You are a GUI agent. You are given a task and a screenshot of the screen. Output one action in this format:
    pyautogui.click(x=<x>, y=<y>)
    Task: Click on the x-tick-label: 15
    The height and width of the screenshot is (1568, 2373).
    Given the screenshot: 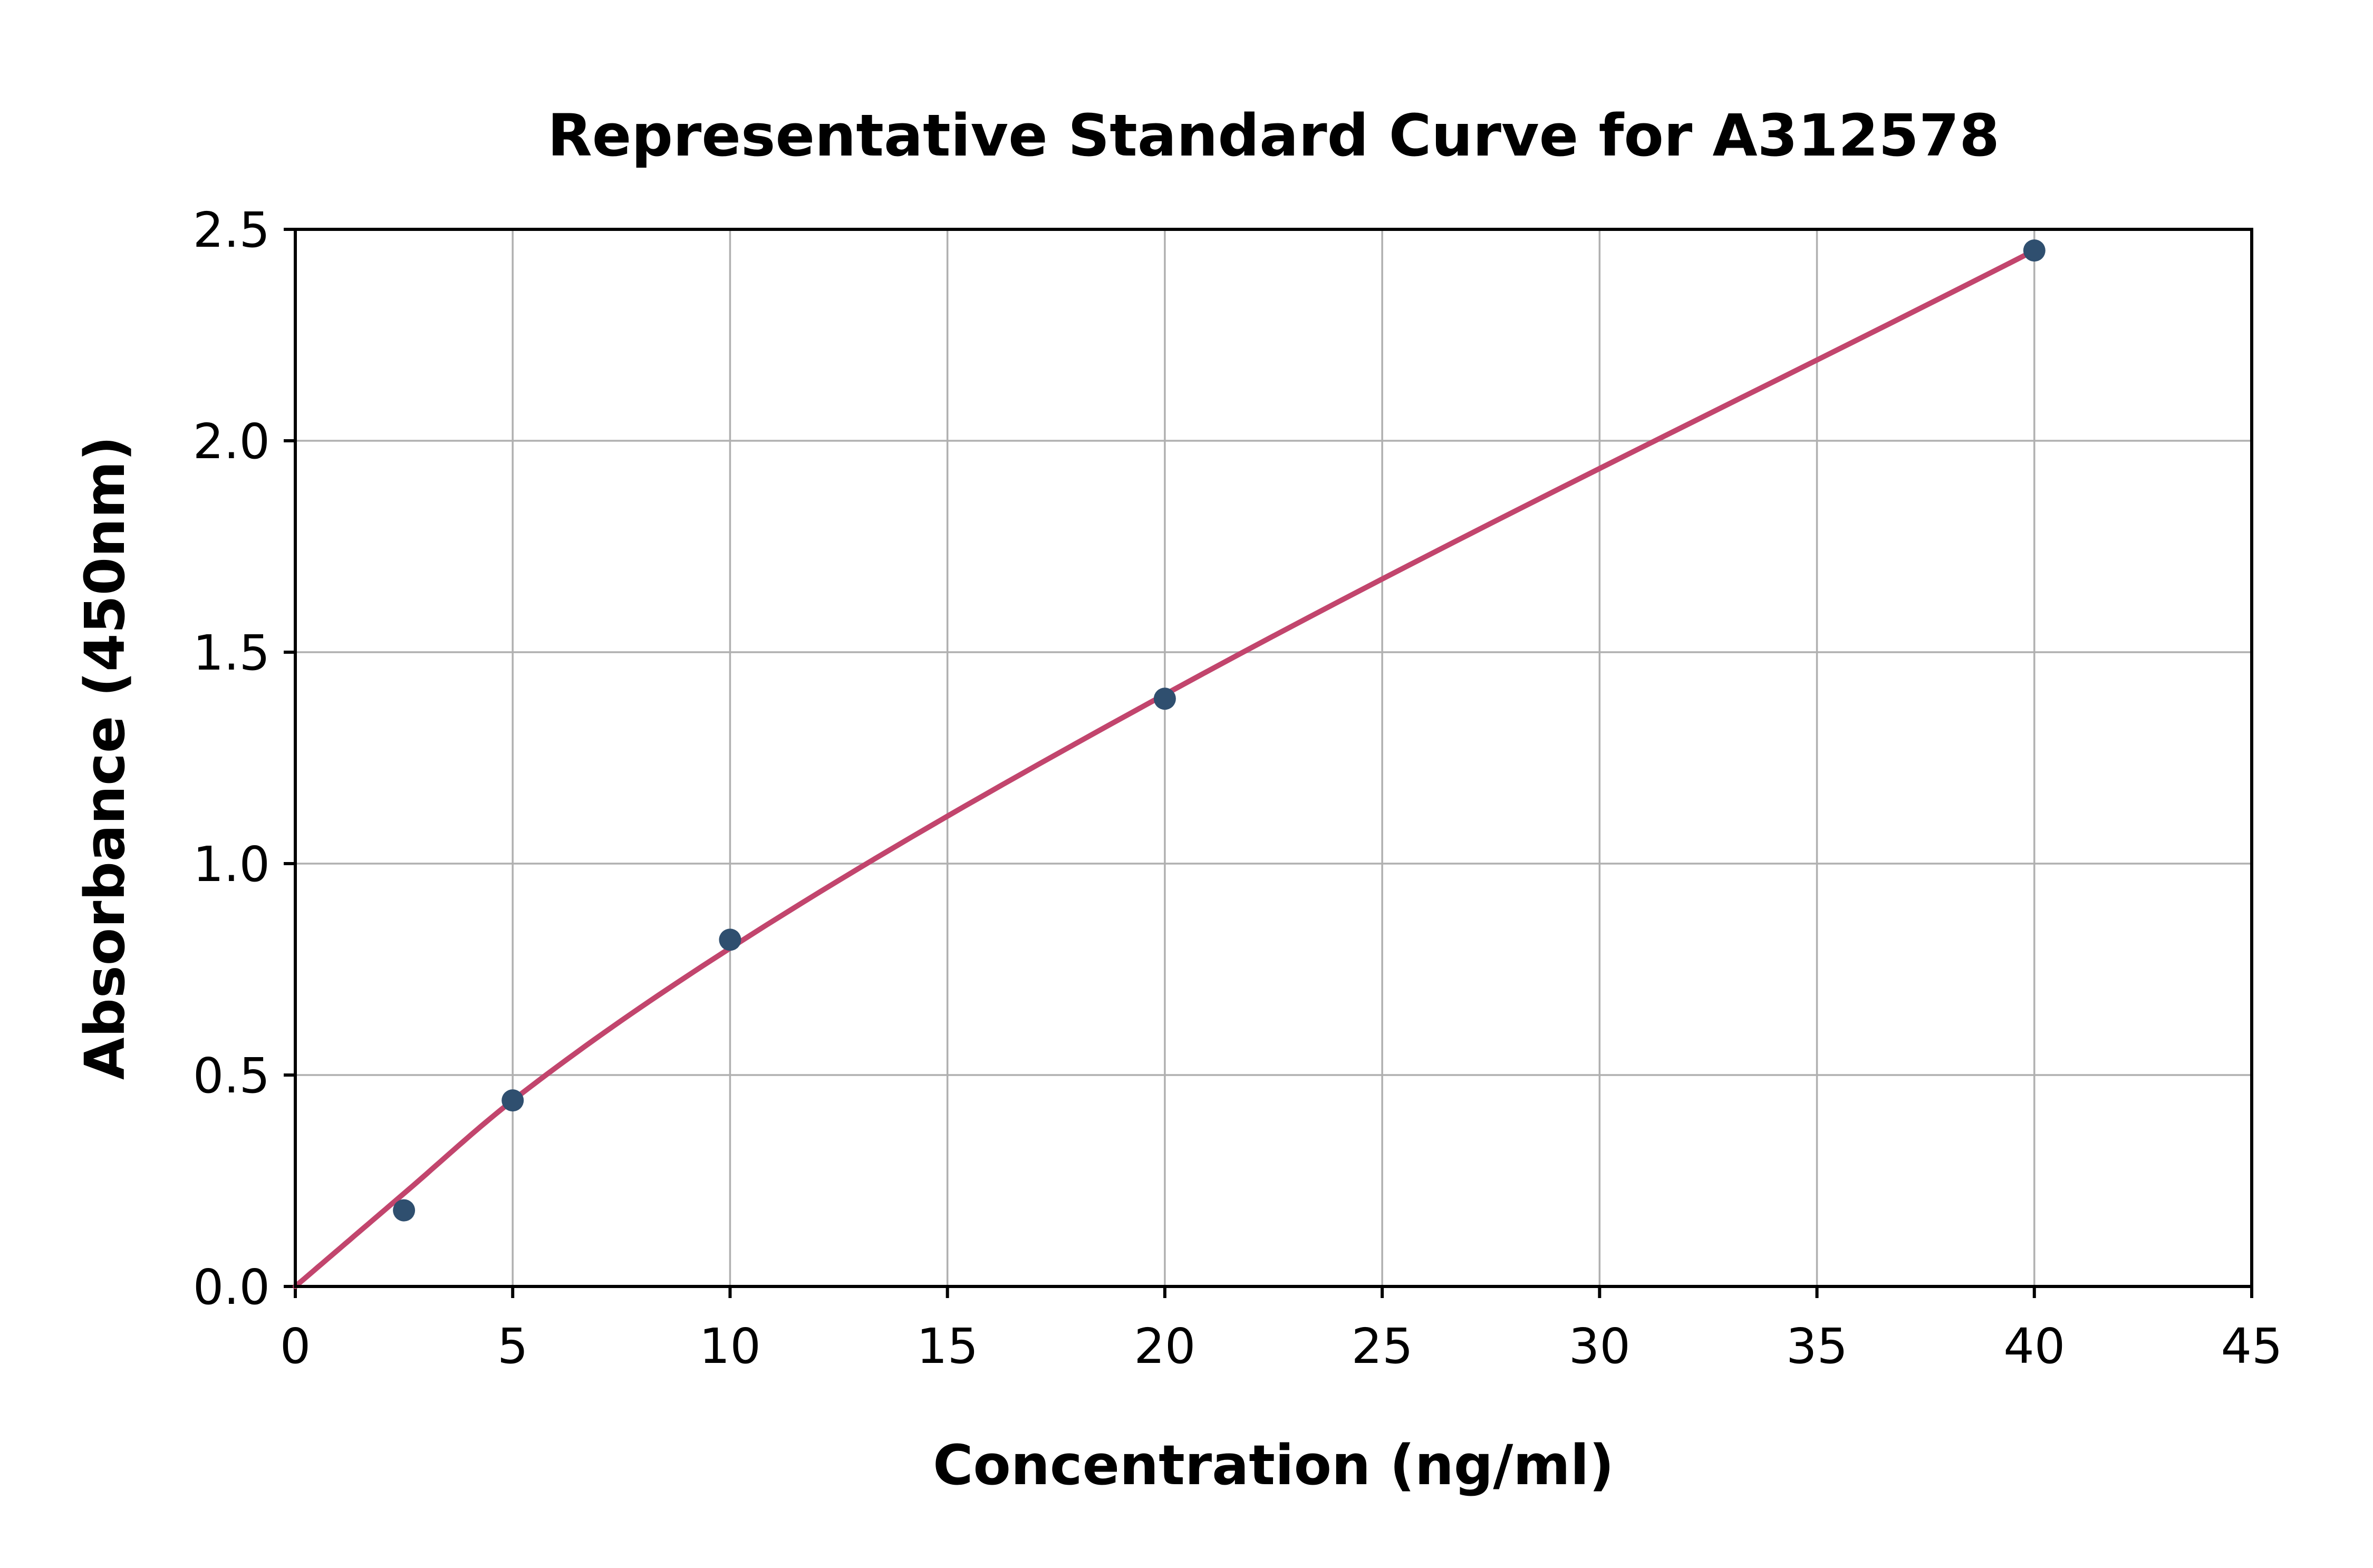 What is the action you would take?
    pyautogui.click(x=947, y=1346)
    